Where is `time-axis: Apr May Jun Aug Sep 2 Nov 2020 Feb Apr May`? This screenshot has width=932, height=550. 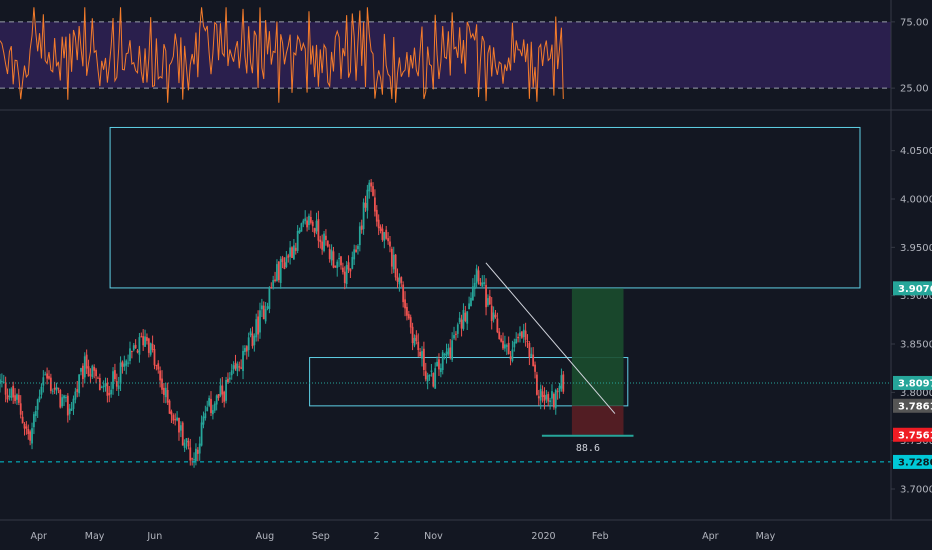 time-axis: Apr May Jun Aug Sep 2 Nov 2020 Feb Apr May is located at coordinates (402, 536).